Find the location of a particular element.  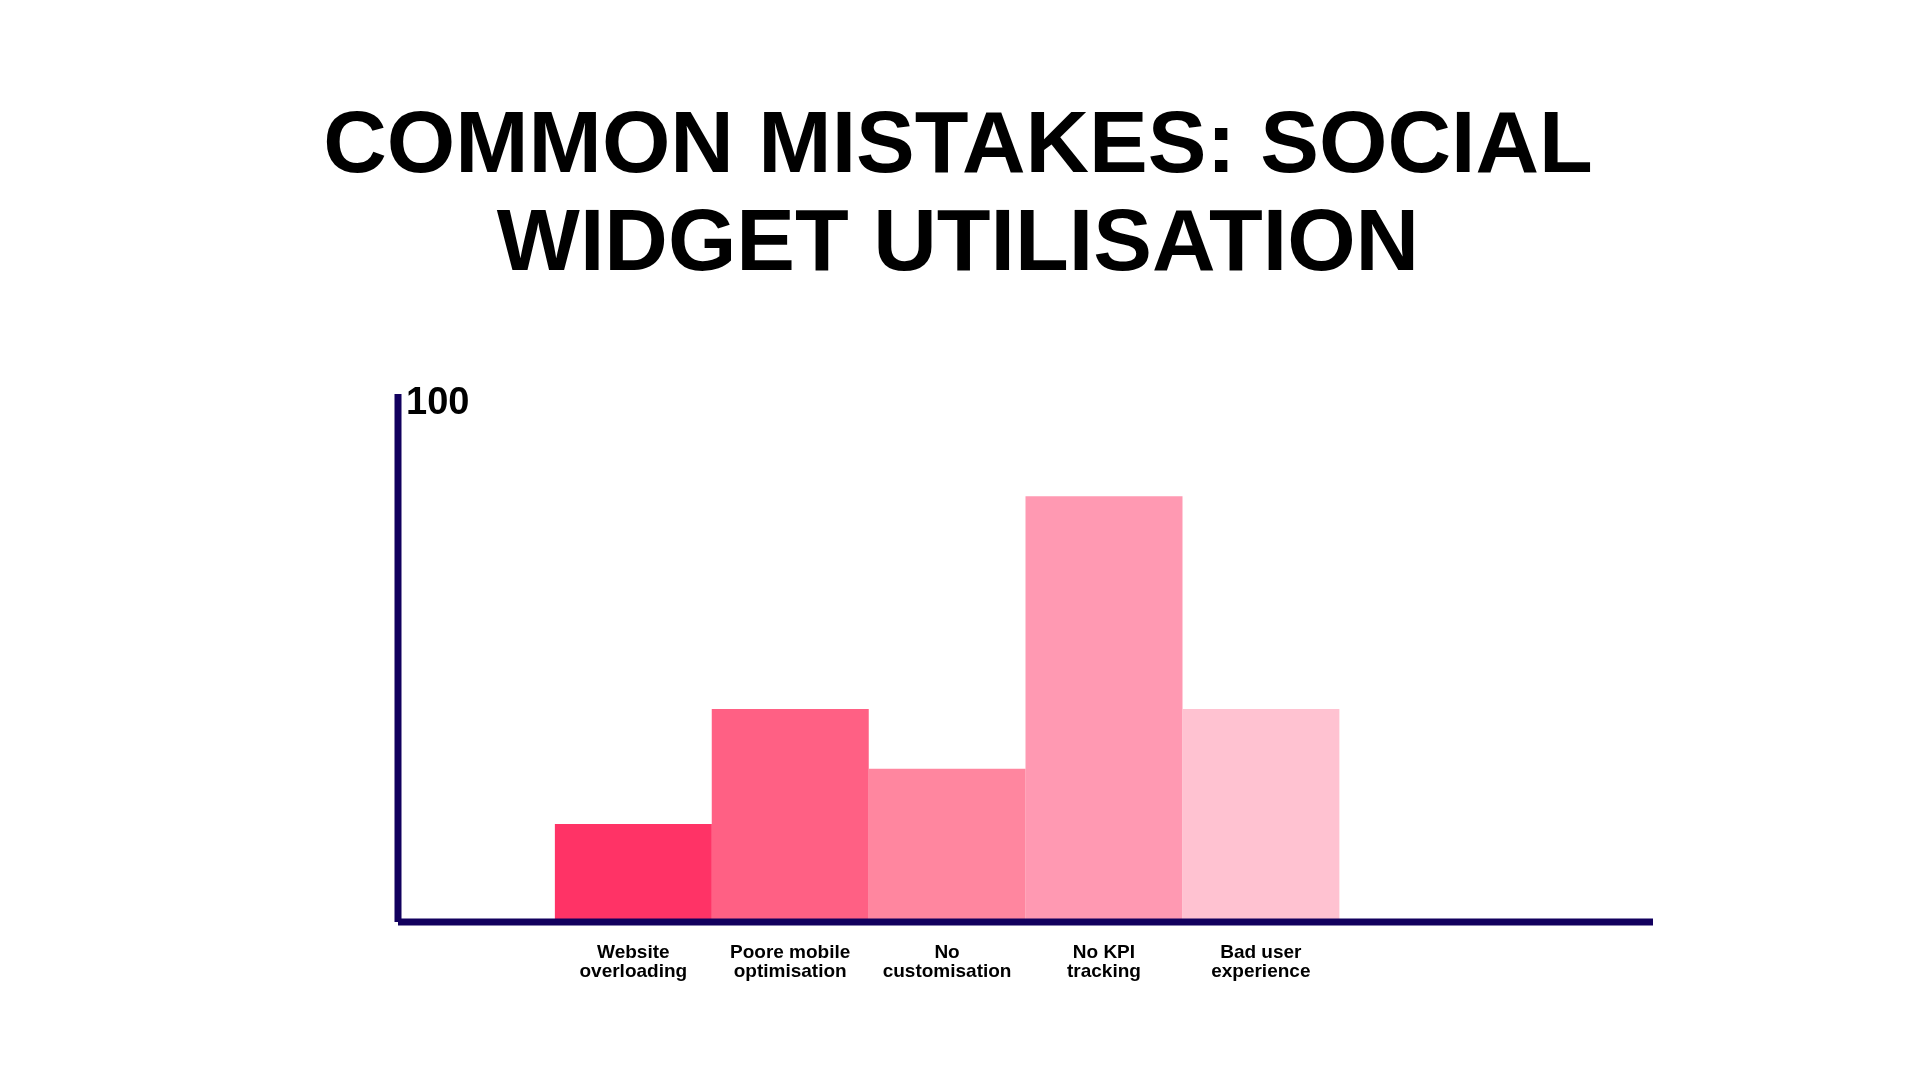

chart-title: COMMON MISTAKES: SOCIAL WIDGET UTILISATION is located at coordinates (958, 190).